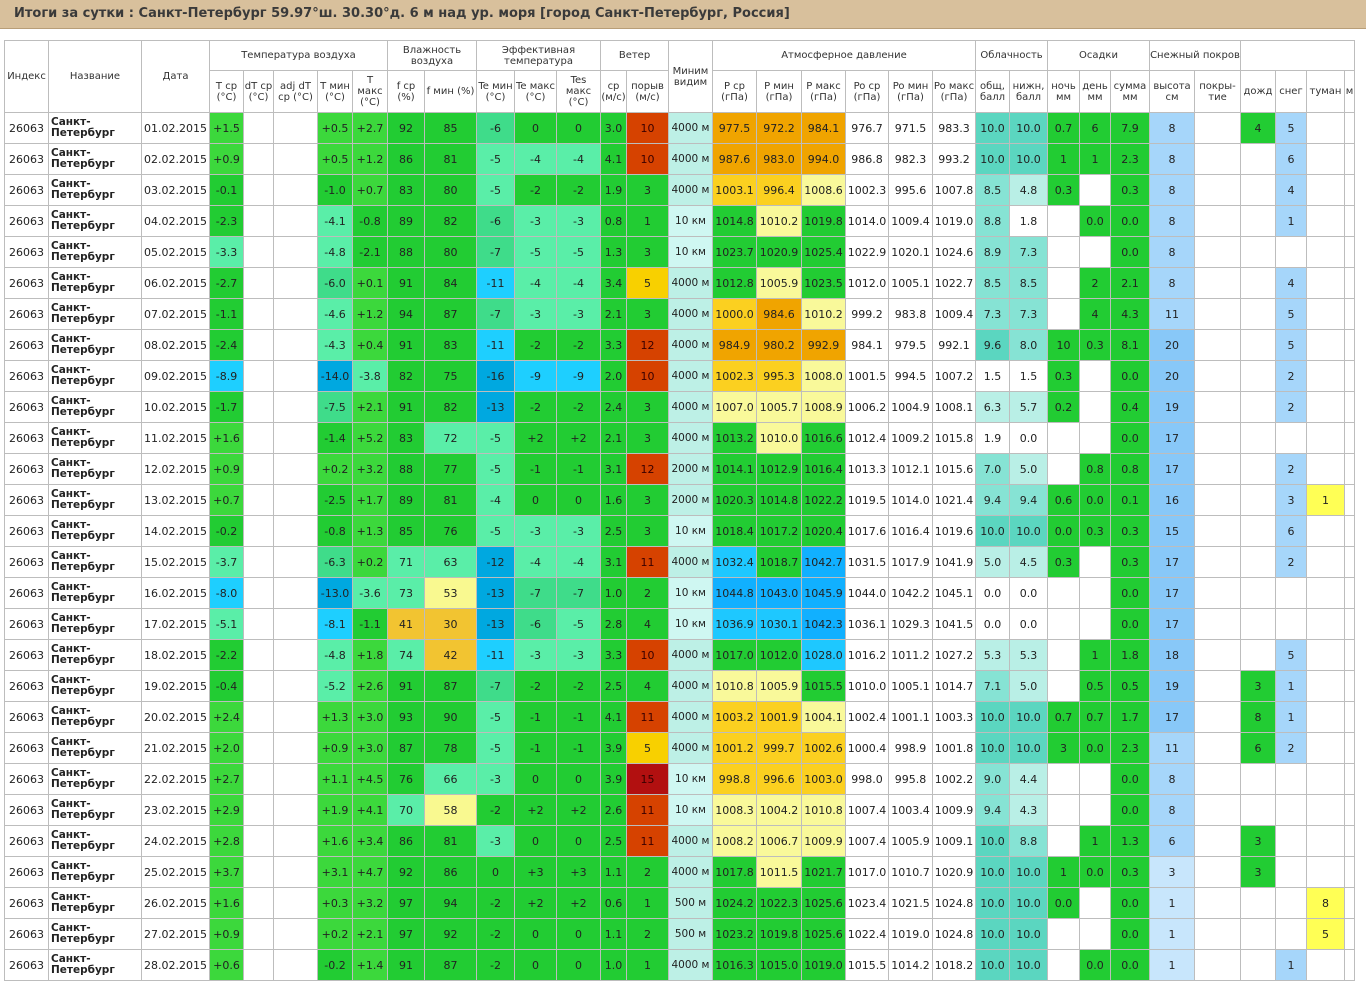 The width and height of the screenshot is (1366, 992). Describe the element at coordinates (1172, 91) in the screenshot. I see `col-s-height: высота см` at that location.